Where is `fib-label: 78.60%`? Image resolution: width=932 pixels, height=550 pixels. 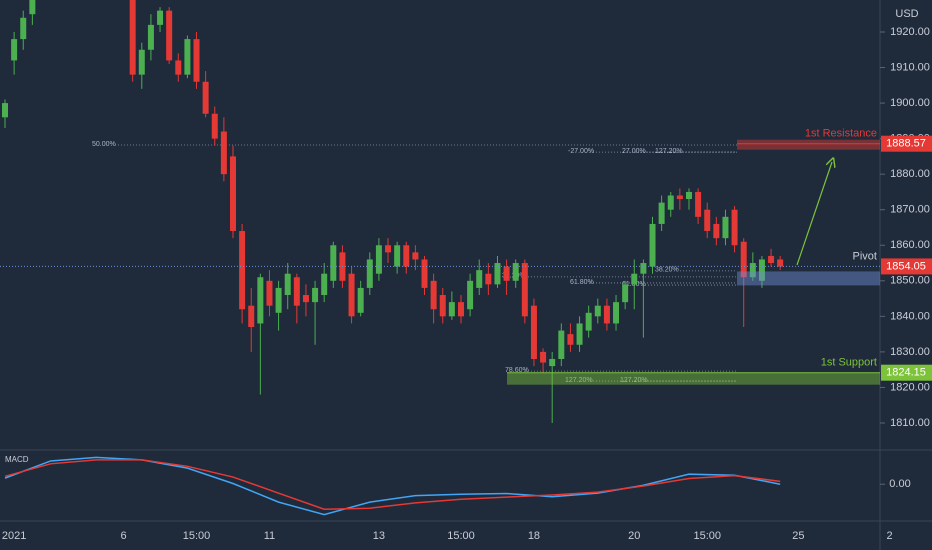 fib-label: 78.60% is located at coordinates (517, 370).